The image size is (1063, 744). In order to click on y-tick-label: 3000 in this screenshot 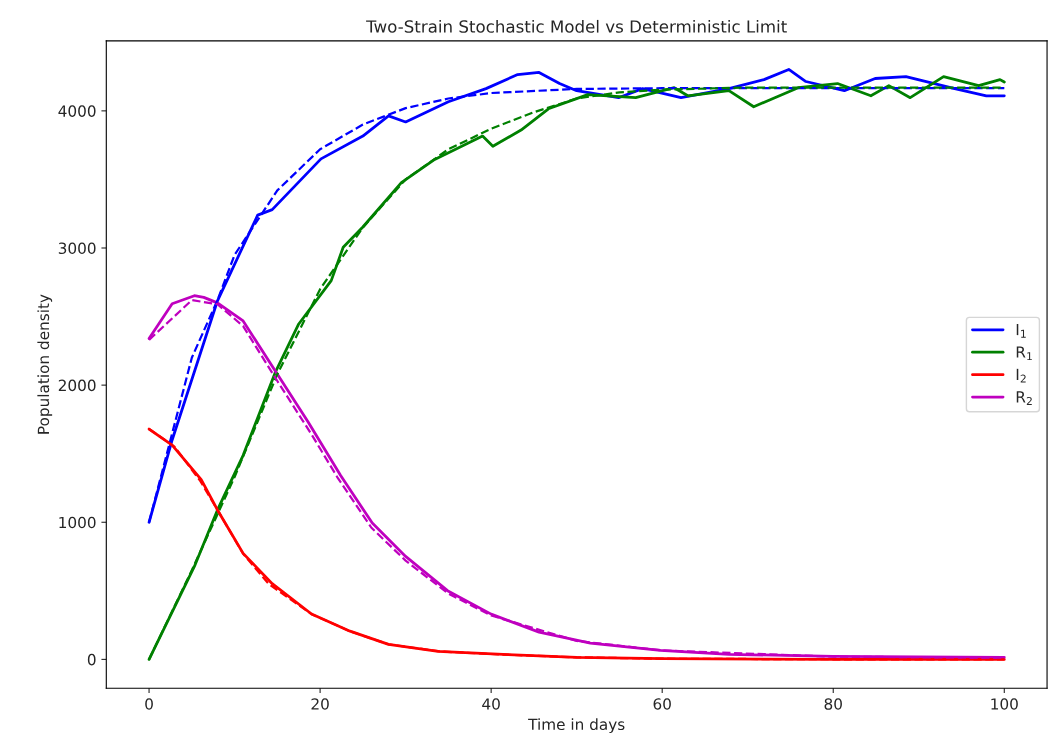, I will do `click(77, 248)`.